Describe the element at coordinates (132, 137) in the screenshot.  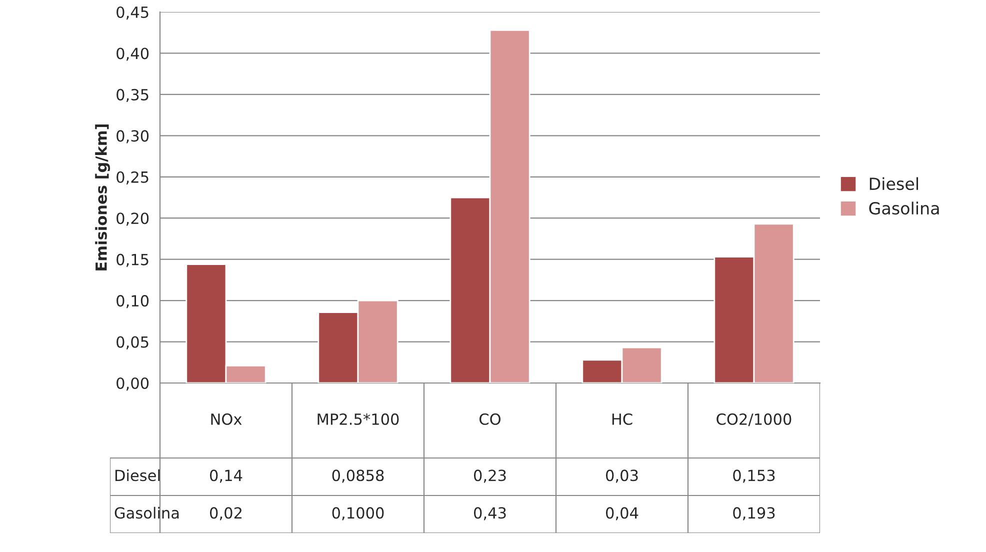
I see `y-tick-label: 0,30` at that location.